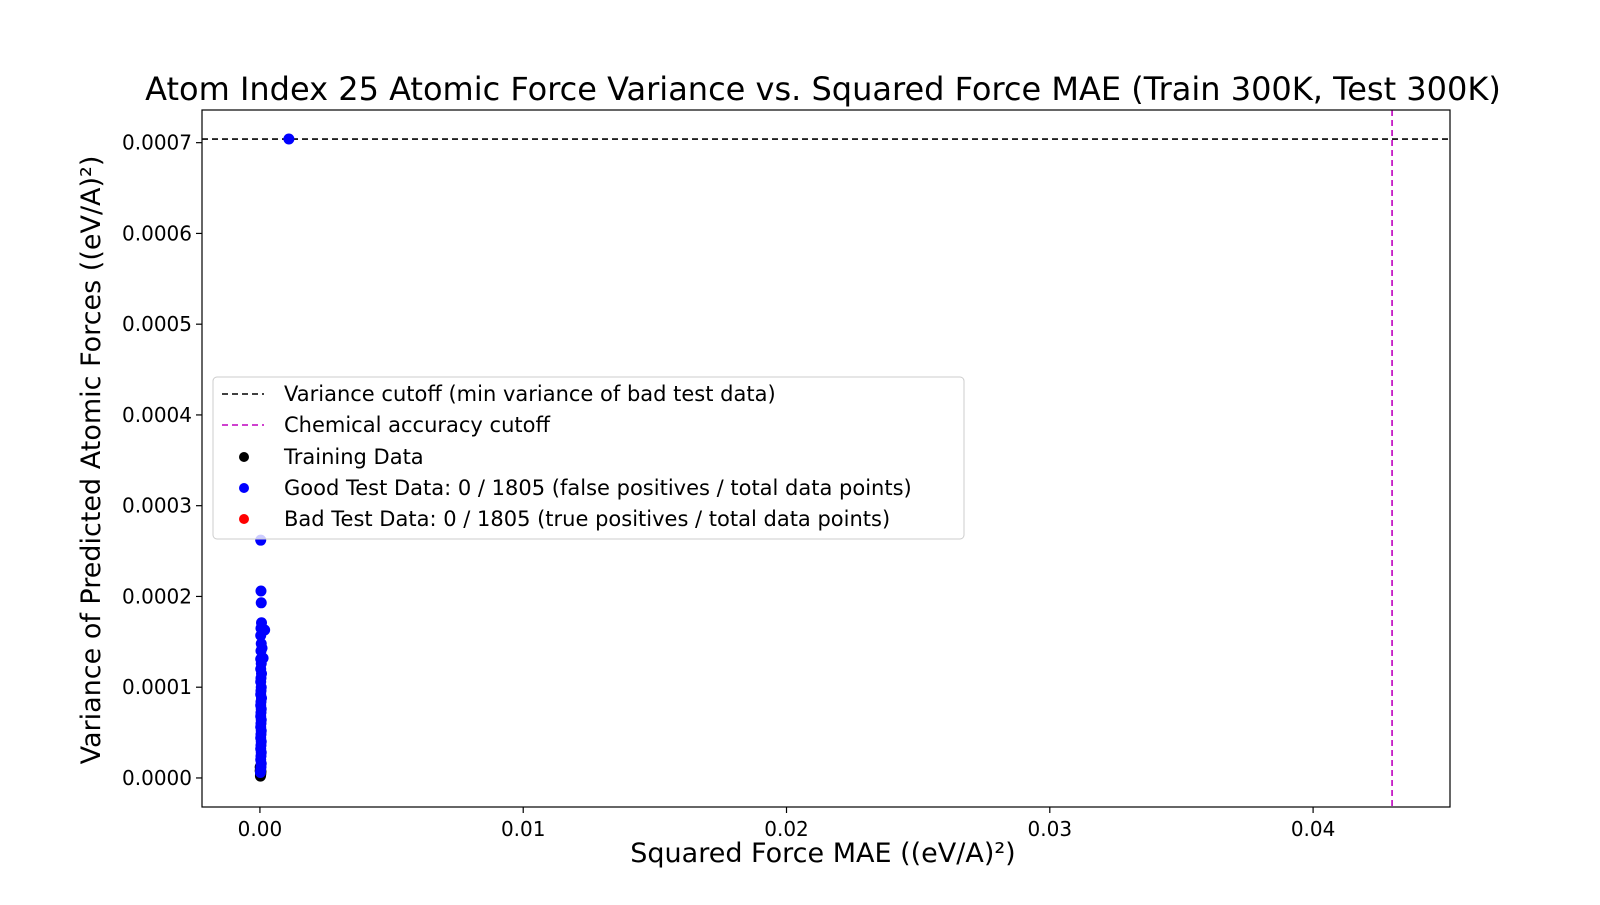 This screenshot has width=1600, height=905. Describe the element at coordinates (786, 829) in the screenshot. I see `x-tick-label: 0.02` at that location.